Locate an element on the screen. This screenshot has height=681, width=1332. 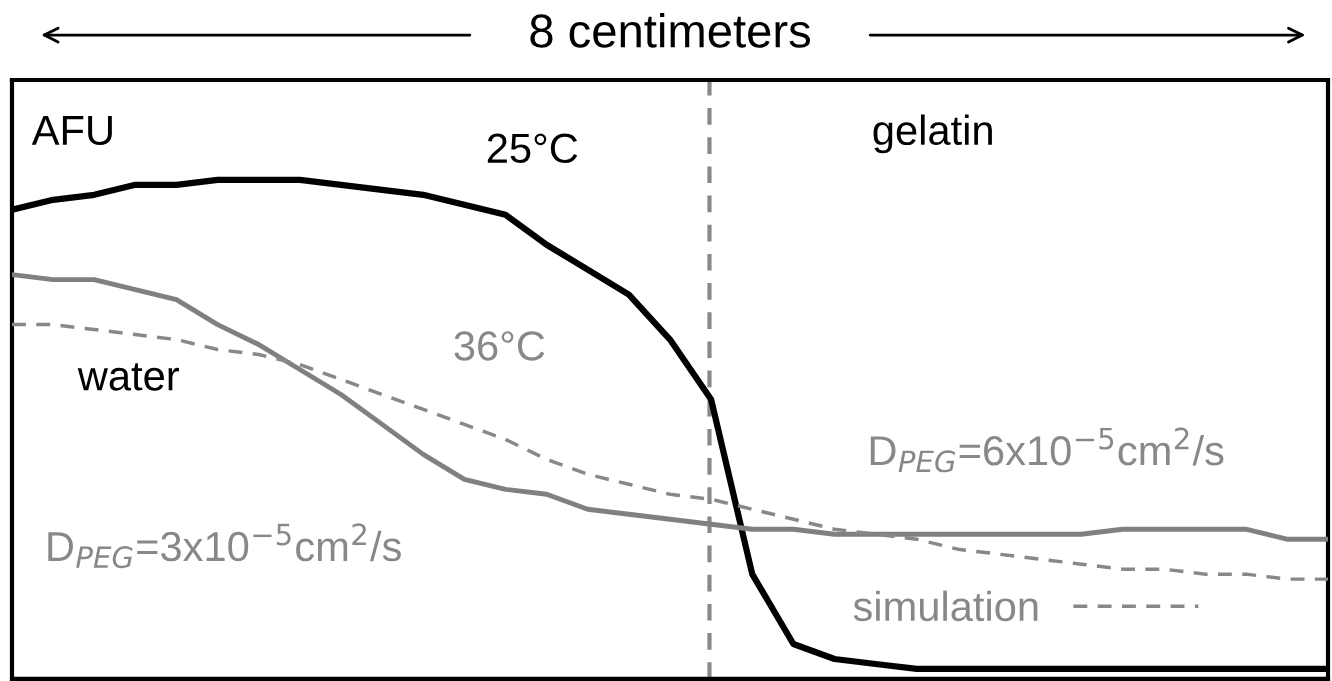
x-axis-title: 8 centimeters is located at coordinates (670, 30).